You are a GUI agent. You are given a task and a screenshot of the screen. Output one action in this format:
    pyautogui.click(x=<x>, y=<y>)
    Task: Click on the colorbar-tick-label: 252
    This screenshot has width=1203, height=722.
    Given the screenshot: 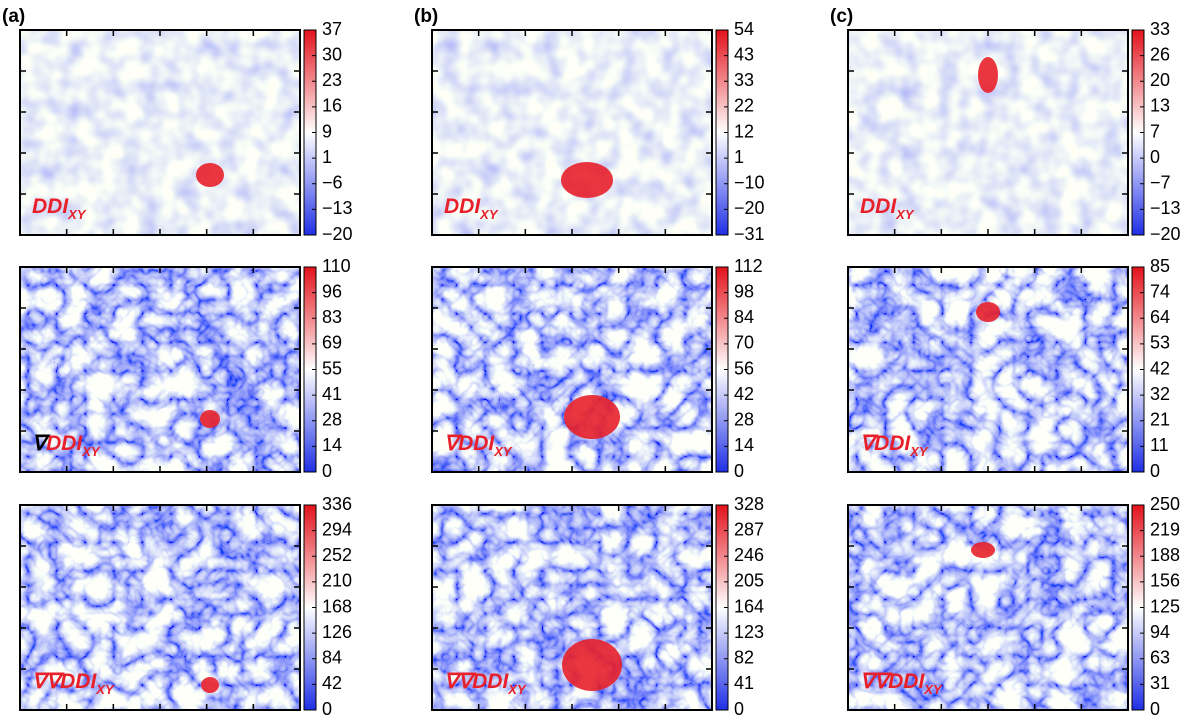 What is the action you would take?
    pyautogui.click(x=337, y=555)
    